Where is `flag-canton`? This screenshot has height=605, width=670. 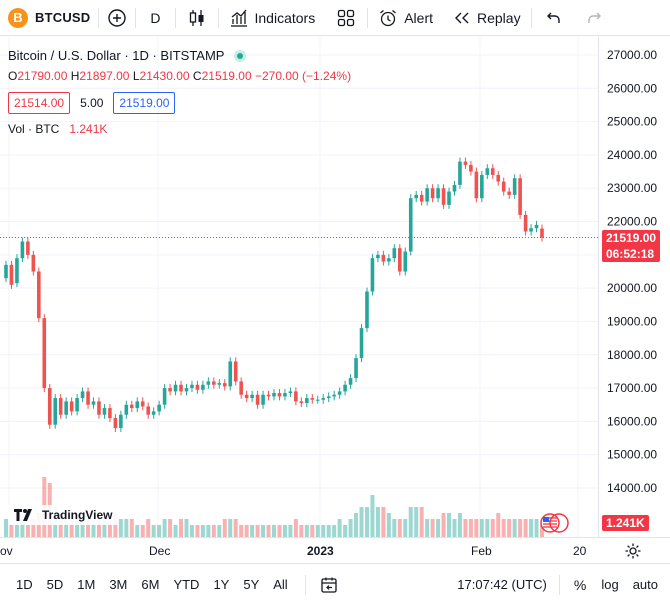
flag-canton is located at coordinates (546, 519).